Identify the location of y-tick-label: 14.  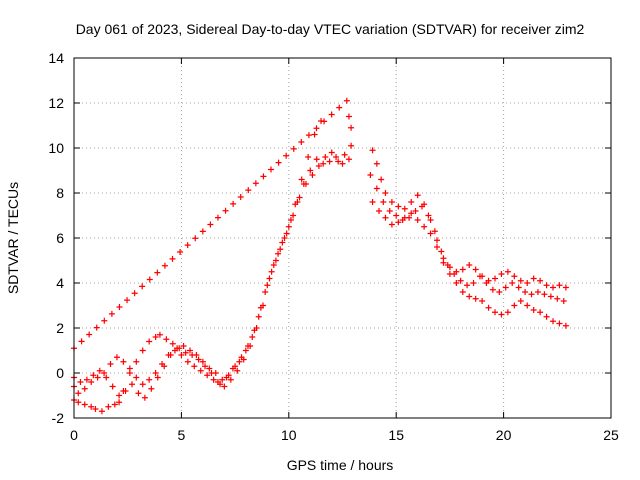
(56, 58).